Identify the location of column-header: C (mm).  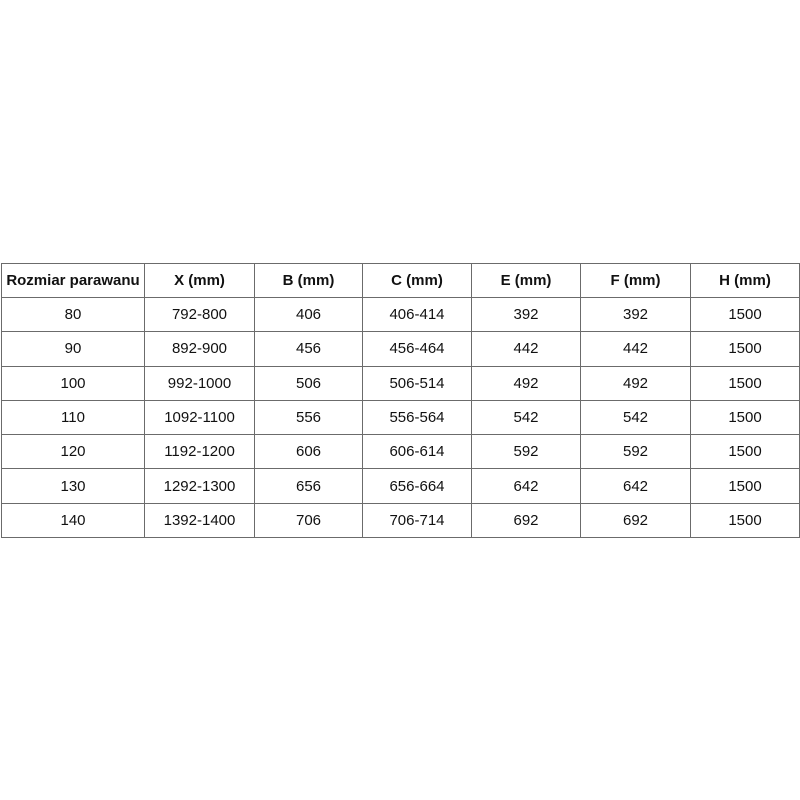
(417, 280).